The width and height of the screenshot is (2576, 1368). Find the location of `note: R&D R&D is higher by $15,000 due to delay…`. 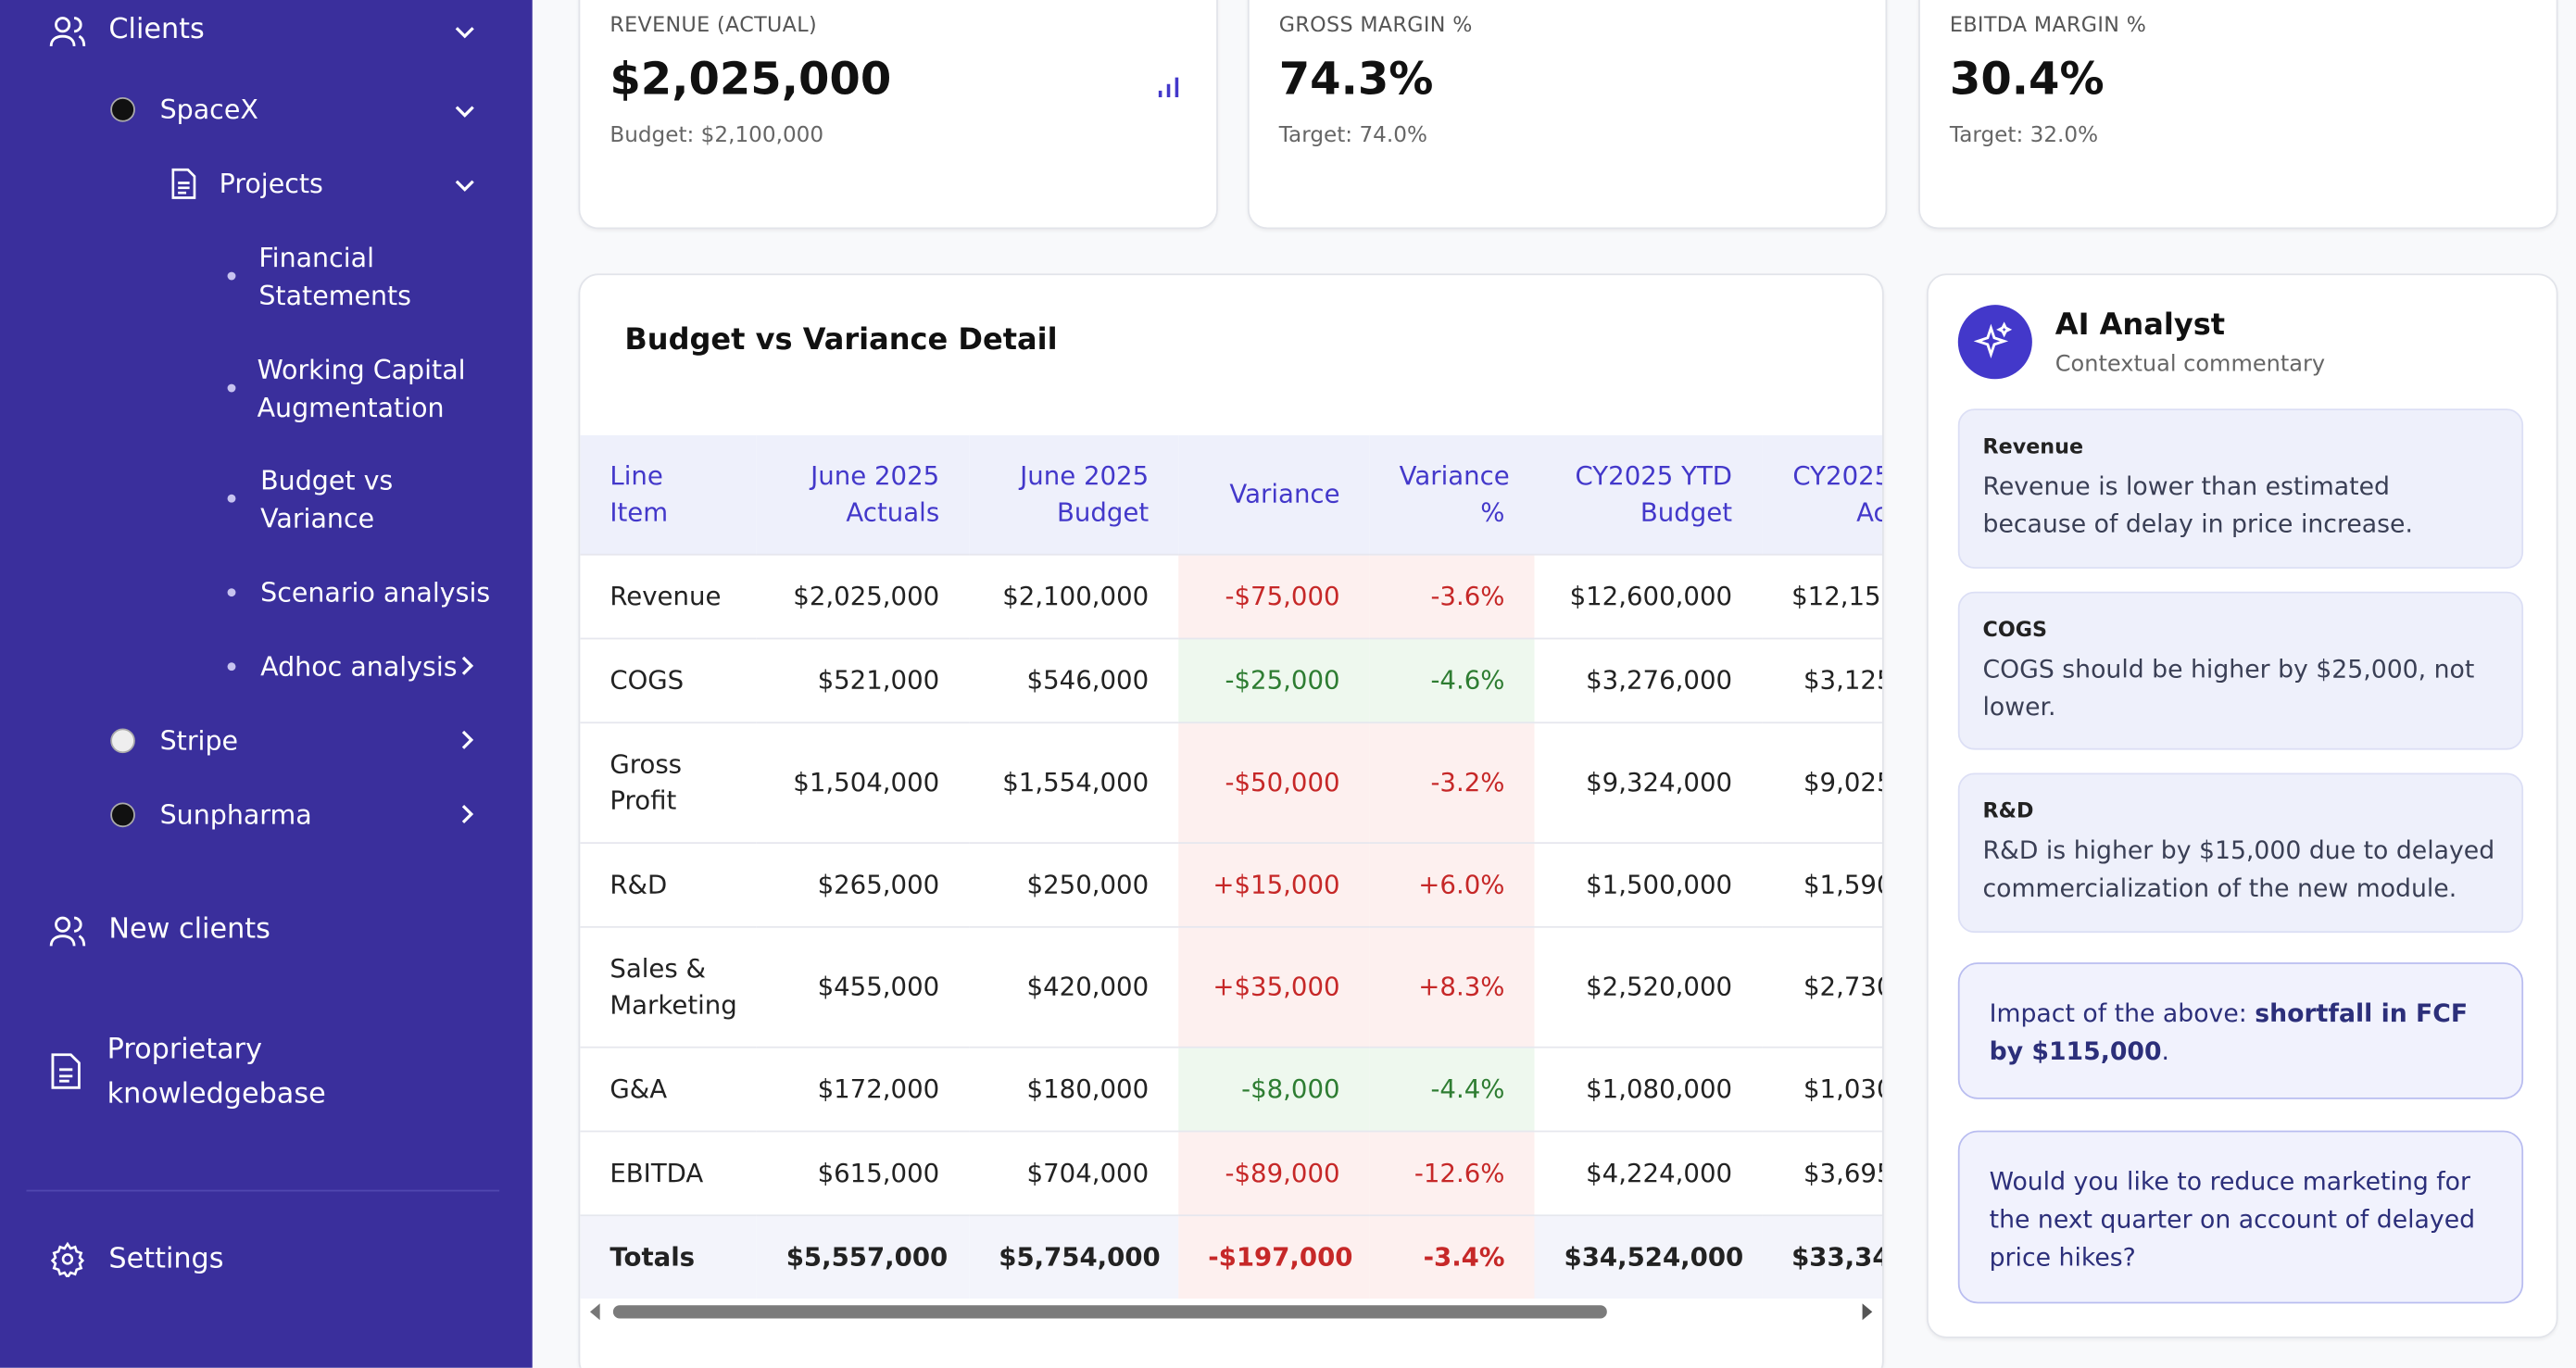

note: R&D R&D is higher by $15,000 due to delay… is located at coordinates (2240, 853).